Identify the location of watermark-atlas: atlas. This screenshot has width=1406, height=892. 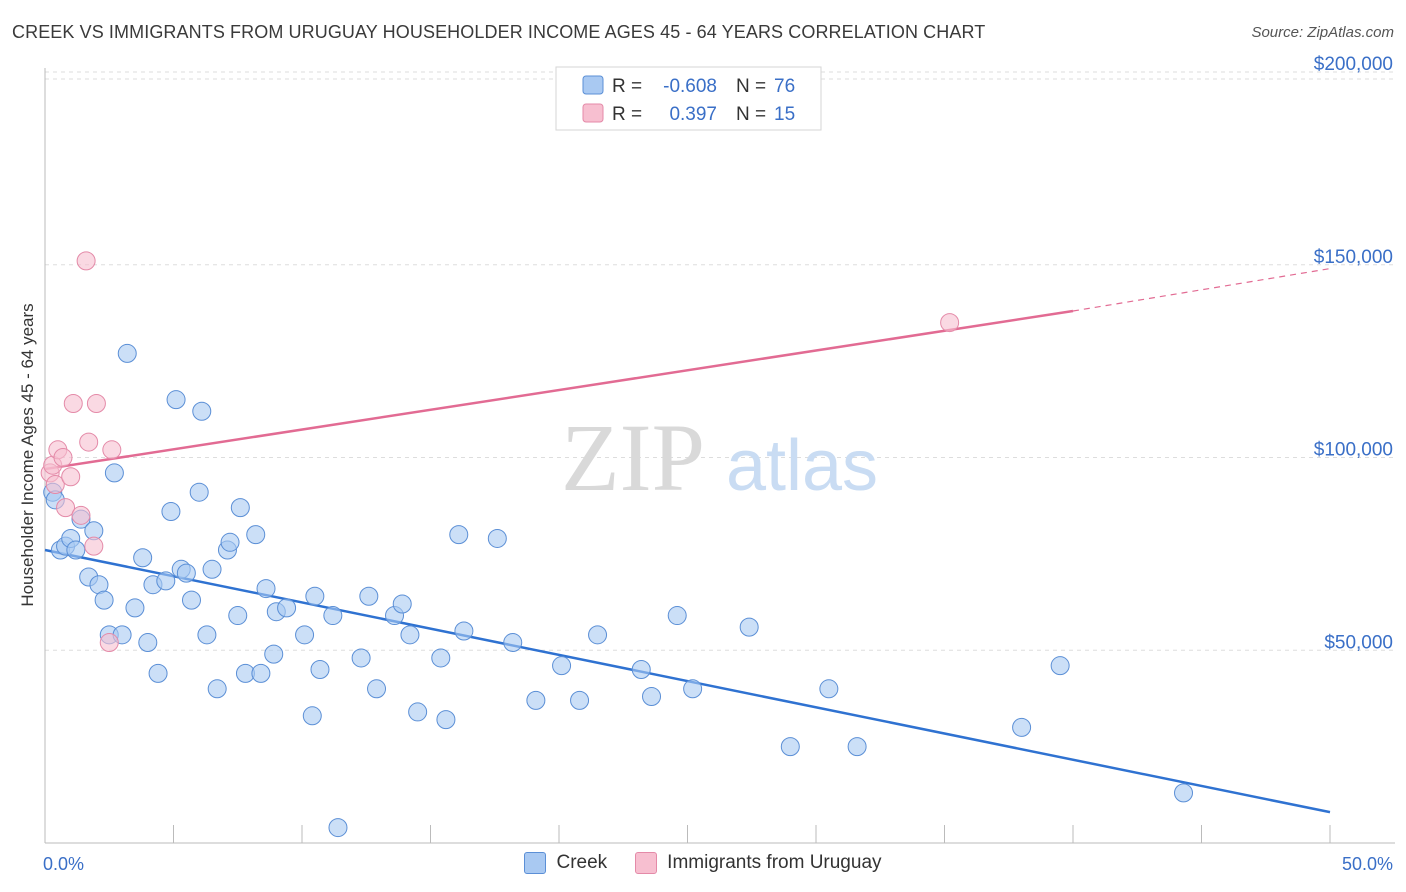
(802, 466).